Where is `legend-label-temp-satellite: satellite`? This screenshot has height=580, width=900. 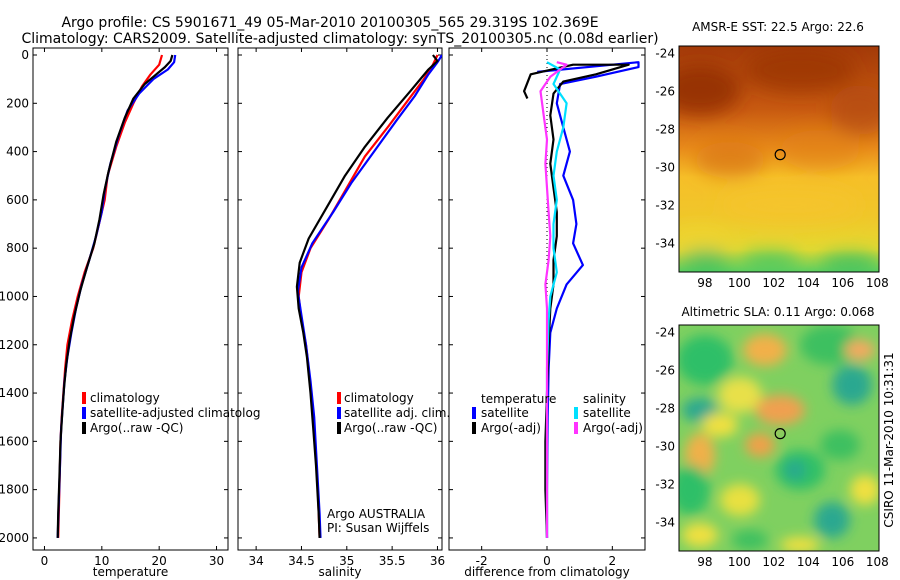 legend-label-temp-satellite: satellite is located at coordinates (505, 413).